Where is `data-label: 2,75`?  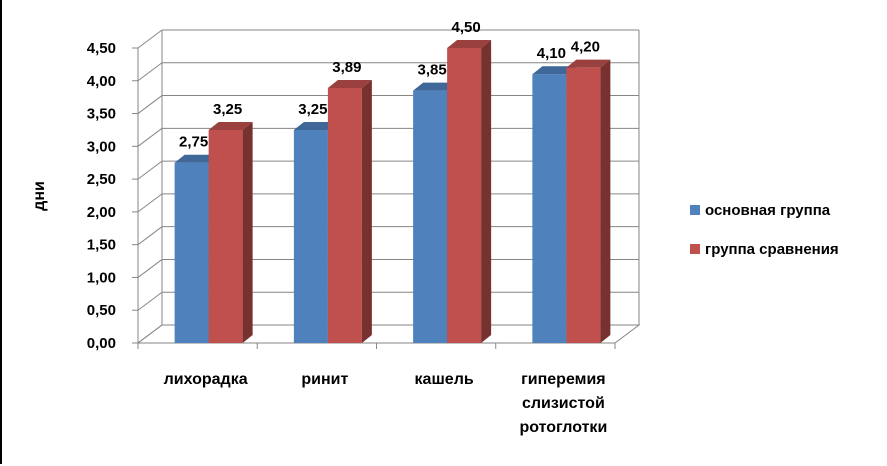 data-label: 2,75 is located at coordinates (193, 142).